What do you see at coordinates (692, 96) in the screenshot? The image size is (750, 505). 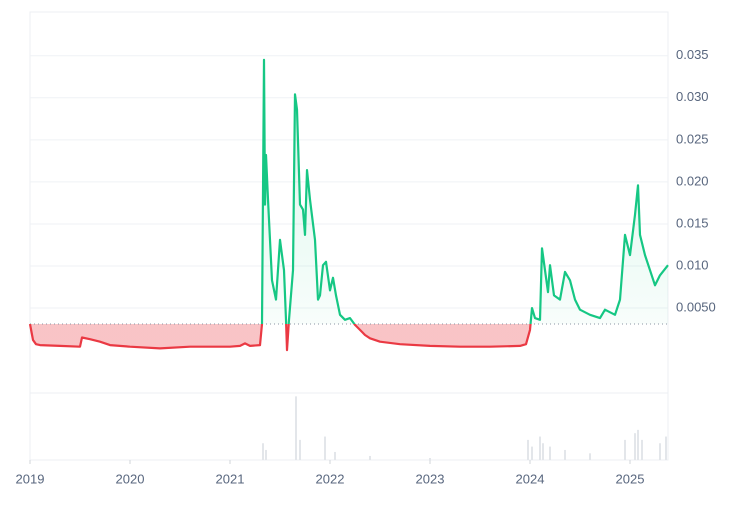 I see `y-tick-label: 0.030` at bounding box center [692, 96].